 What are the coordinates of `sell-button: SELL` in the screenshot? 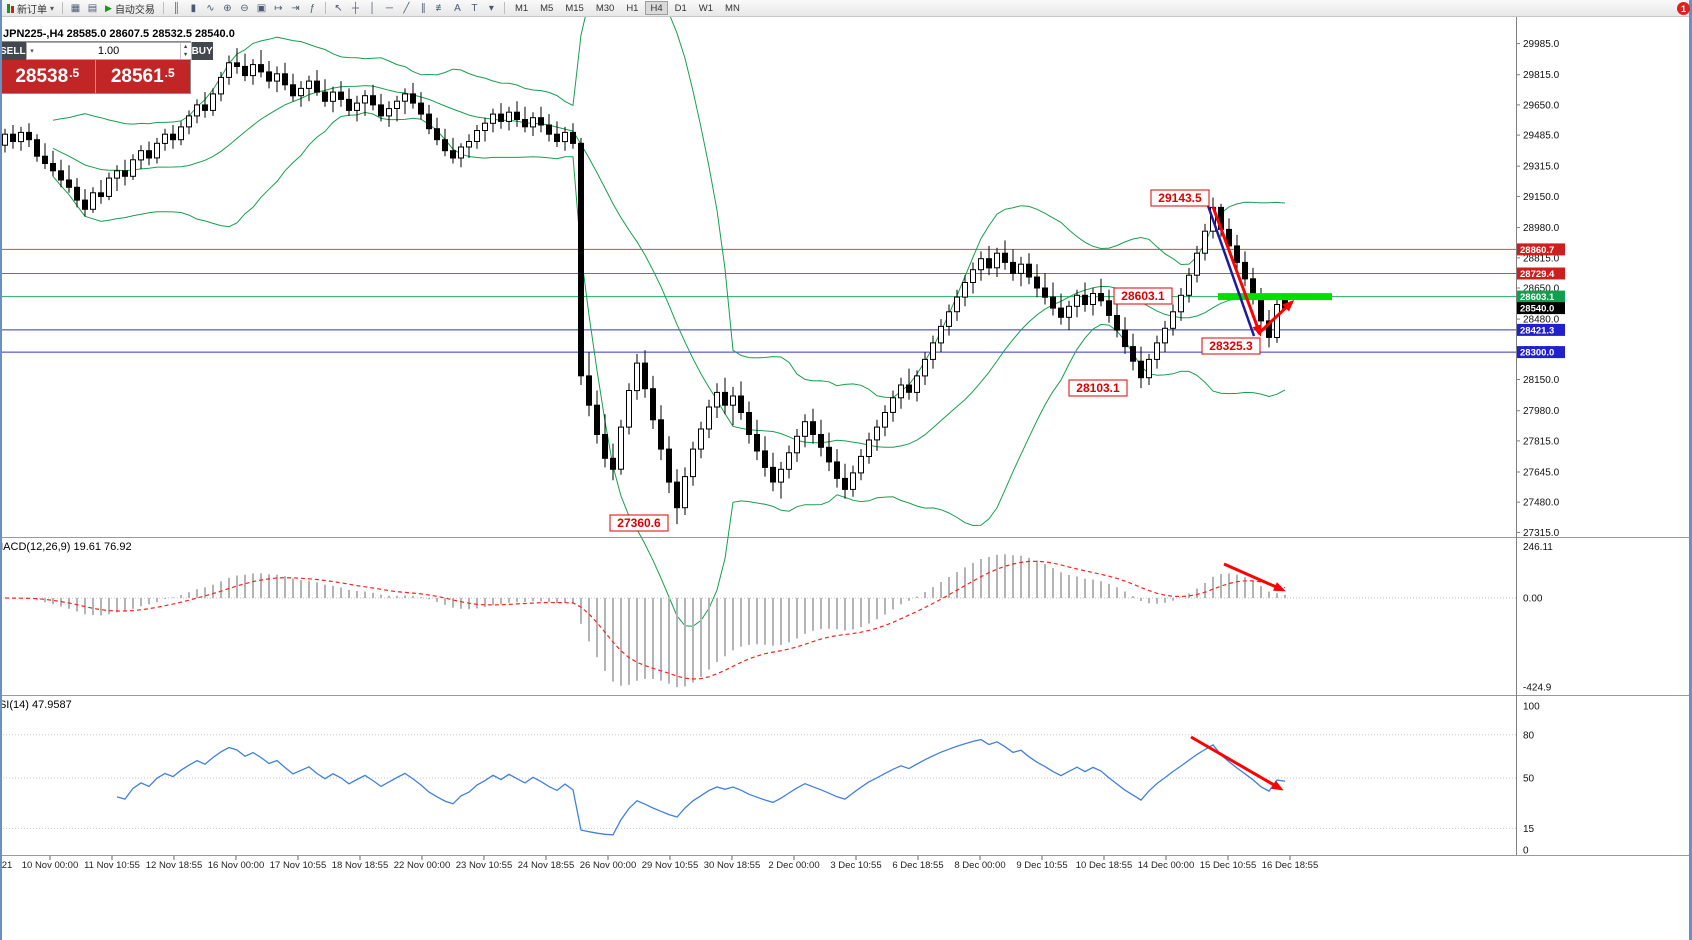 It's located at (13, 51).